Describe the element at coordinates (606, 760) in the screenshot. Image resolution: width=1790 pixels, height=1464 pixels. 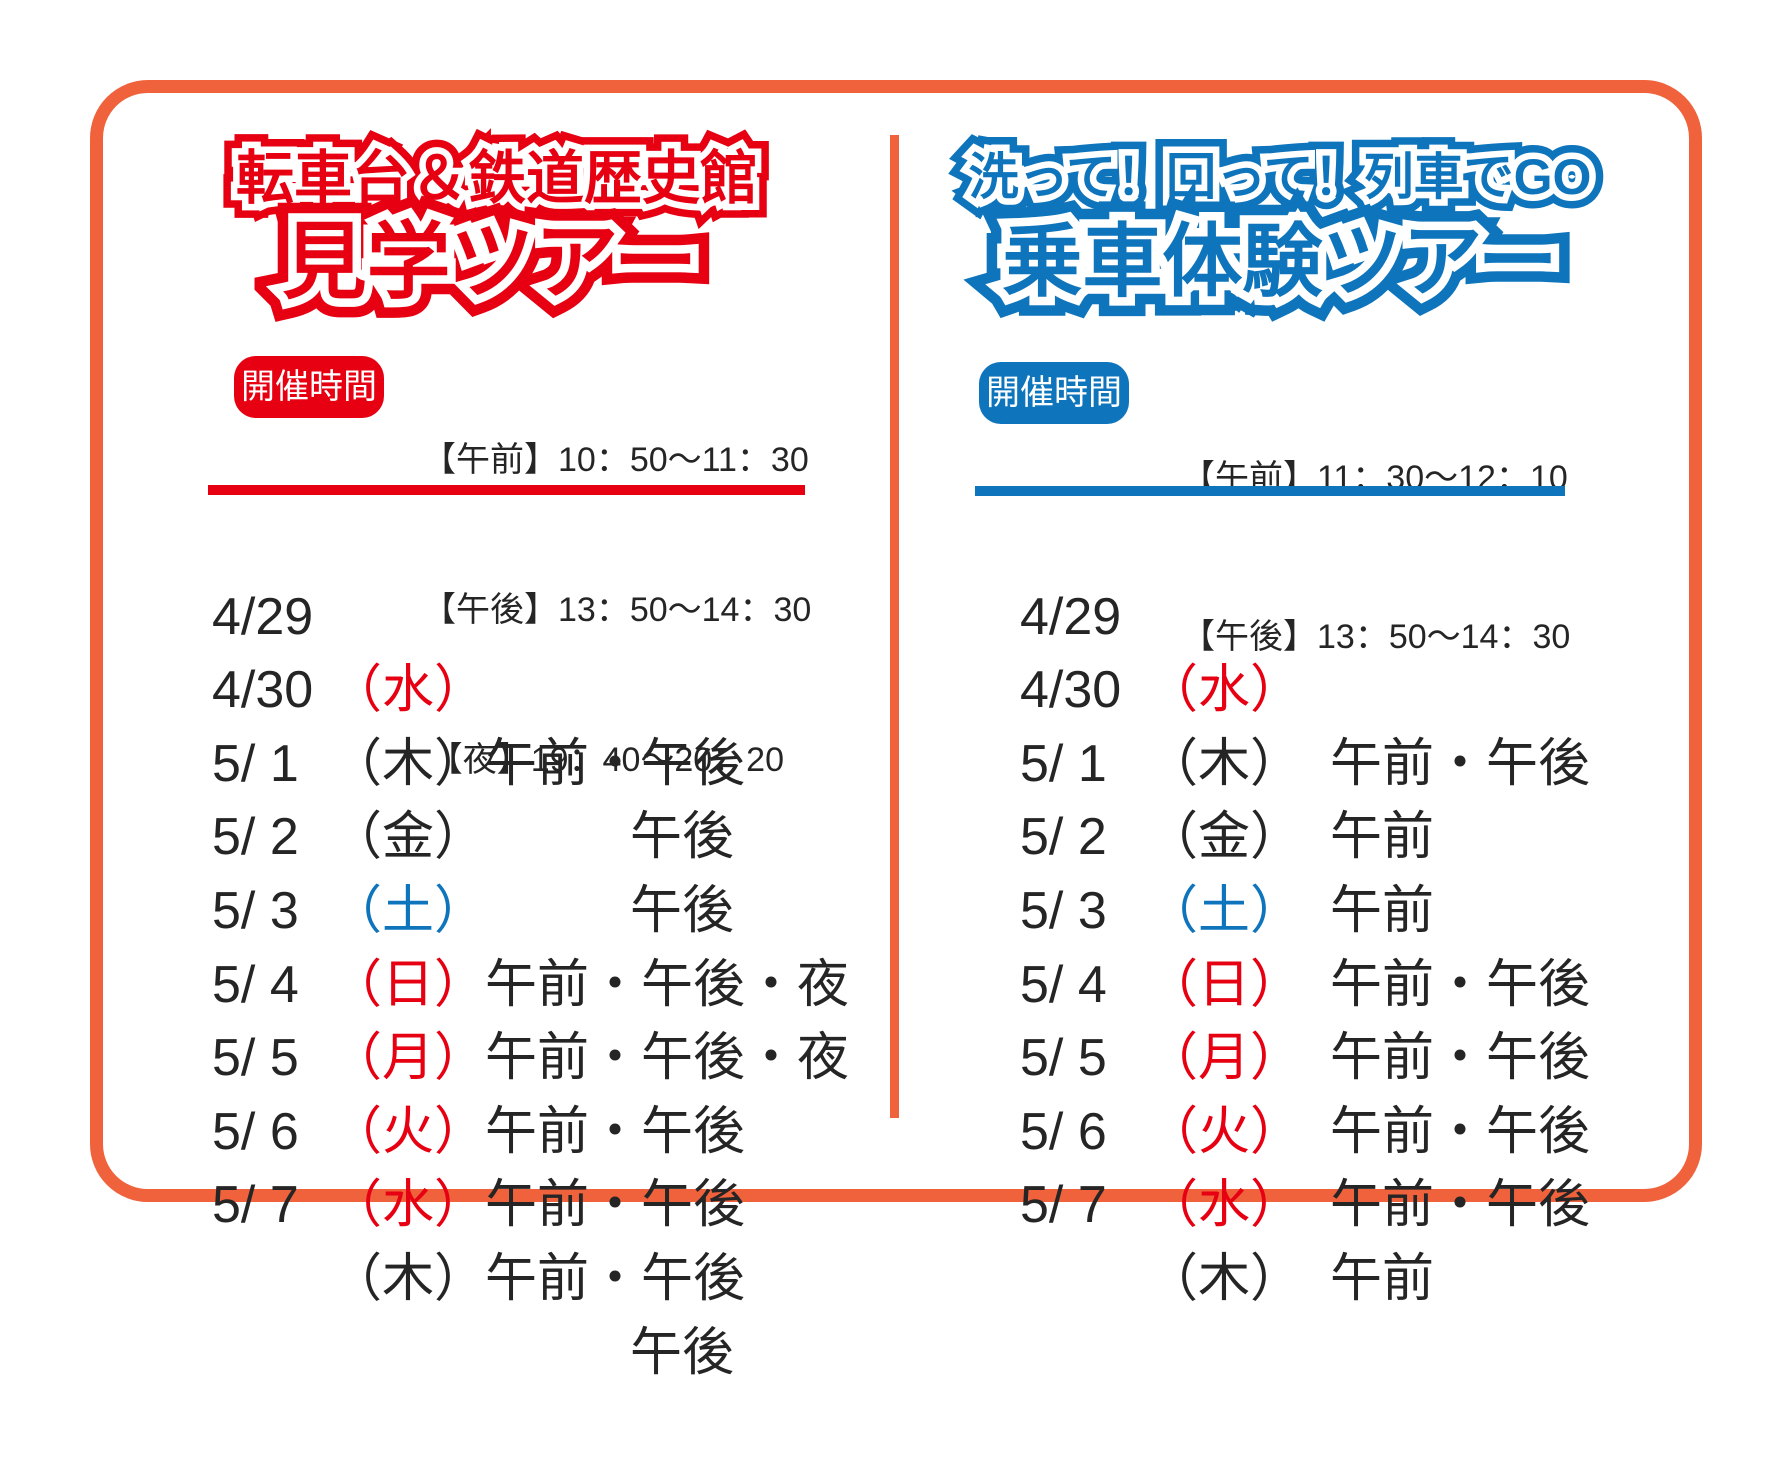
I see `left-time-night: 【夜】19：40～20：20` at that location.